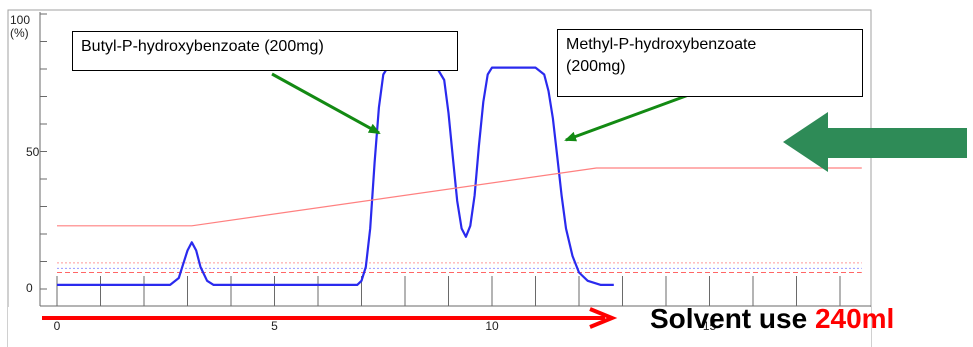 This screenshot has height=347, width=973. Describe the element at coordinates (492, 326) in the screenshot. I see `x-tick-label-10: 10` at that location.